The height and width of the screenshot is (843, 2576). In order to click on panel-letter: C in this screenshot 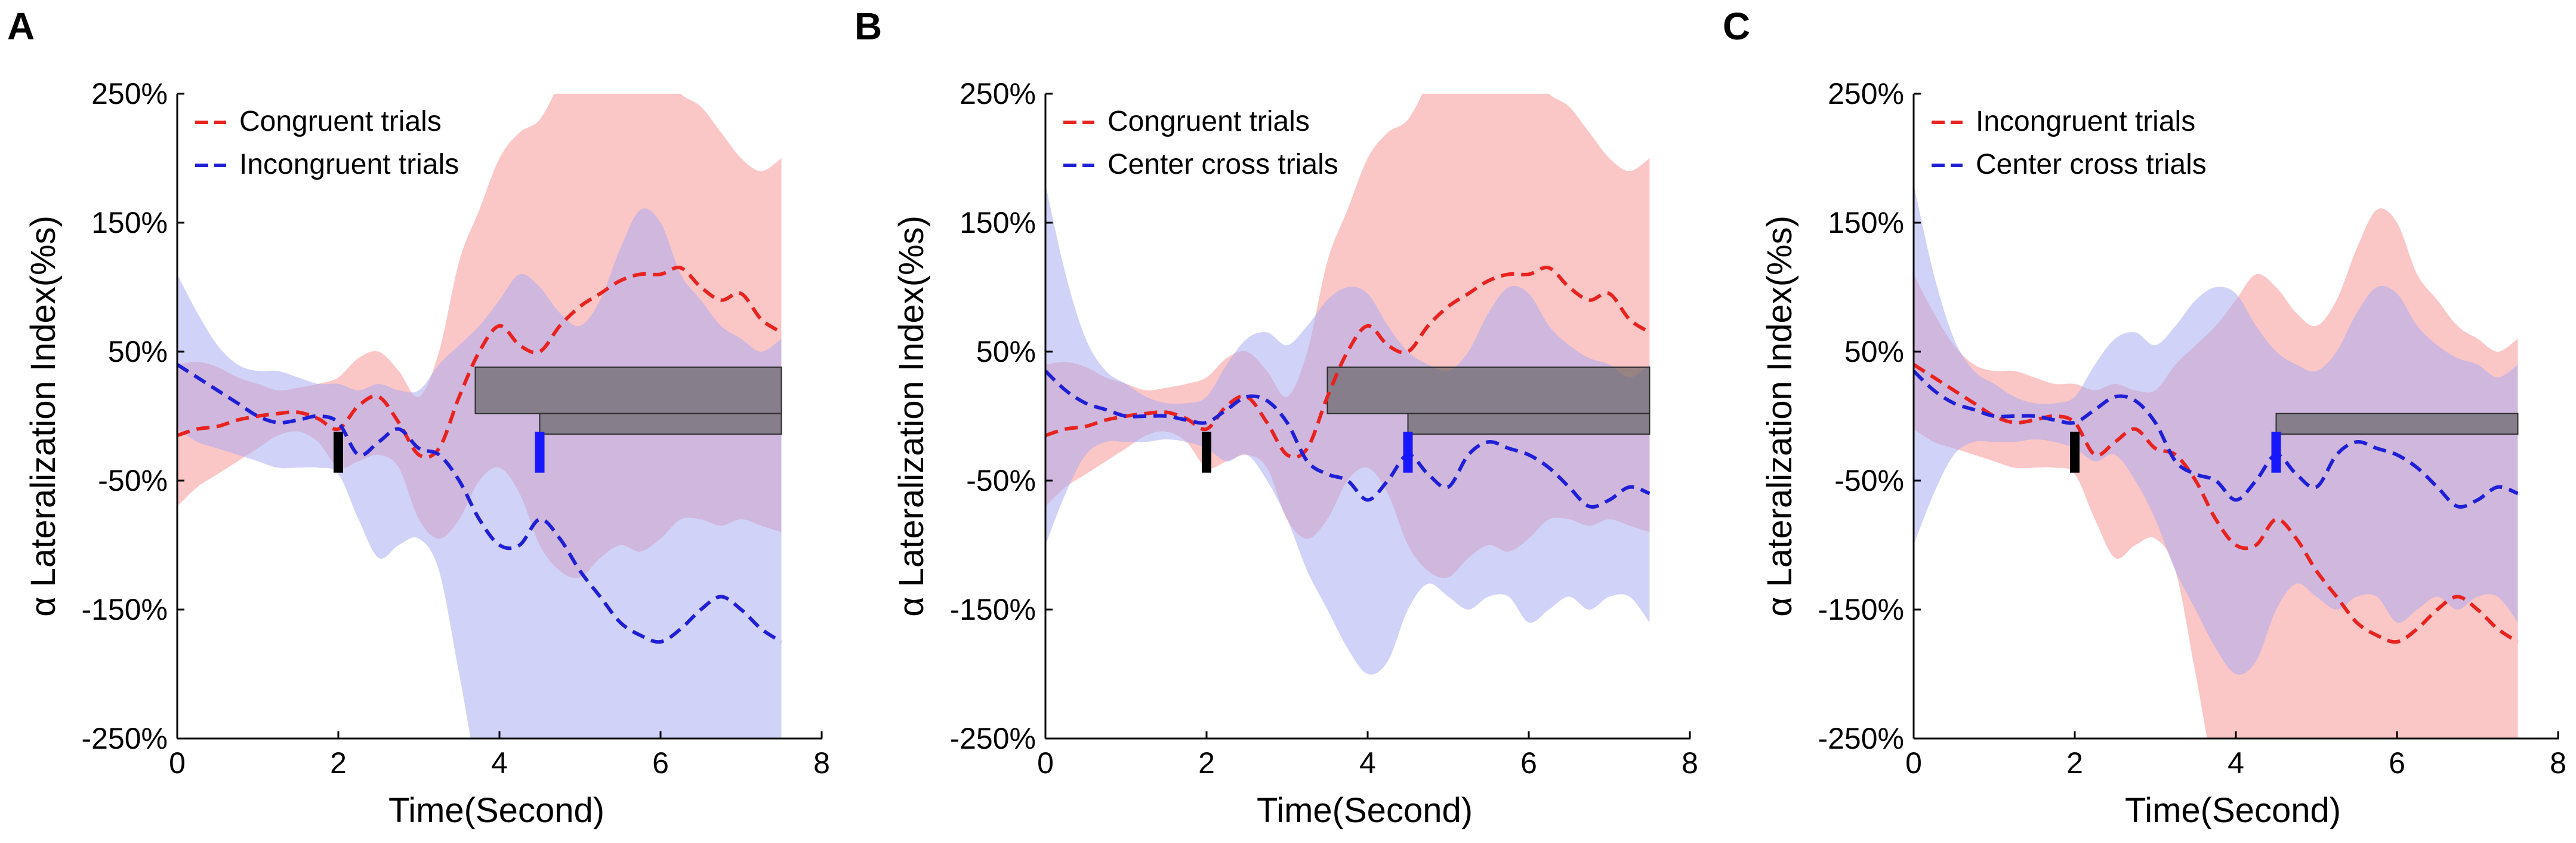, I will do `click(1737, 26)`.